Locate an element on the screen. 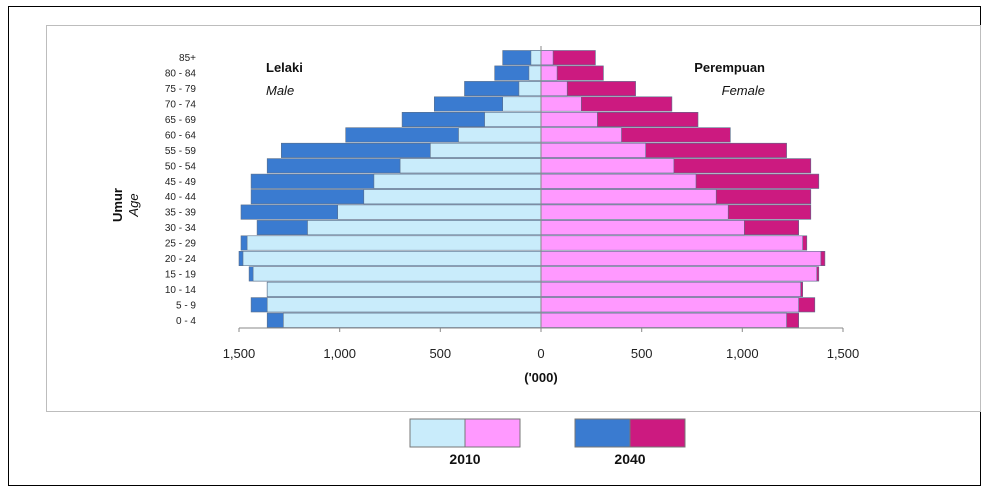 This screenshot has height=486, width=990. y-tick-label: 70 - 74 is located at coordinates (181, 105).